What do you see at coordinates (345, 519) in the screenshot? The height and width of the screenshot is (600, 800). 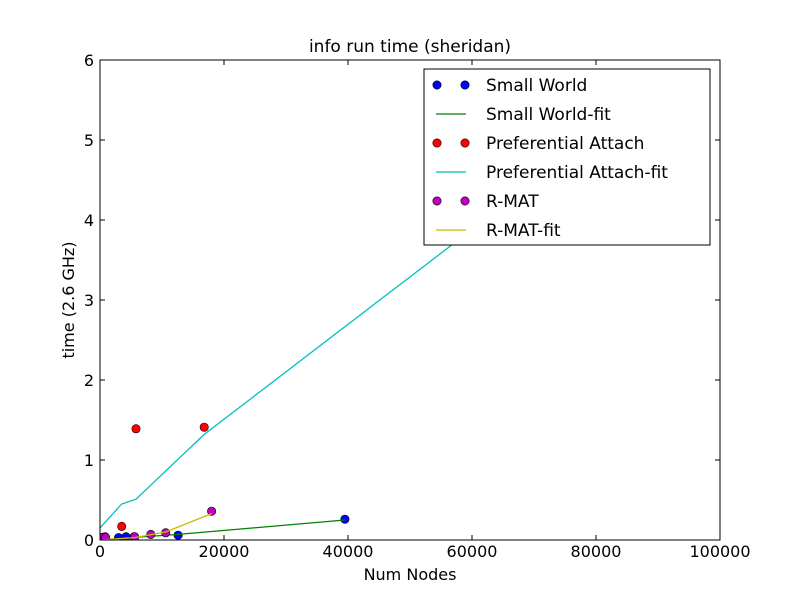 I see `data-point-small-world` at bounding box center [345, 519].